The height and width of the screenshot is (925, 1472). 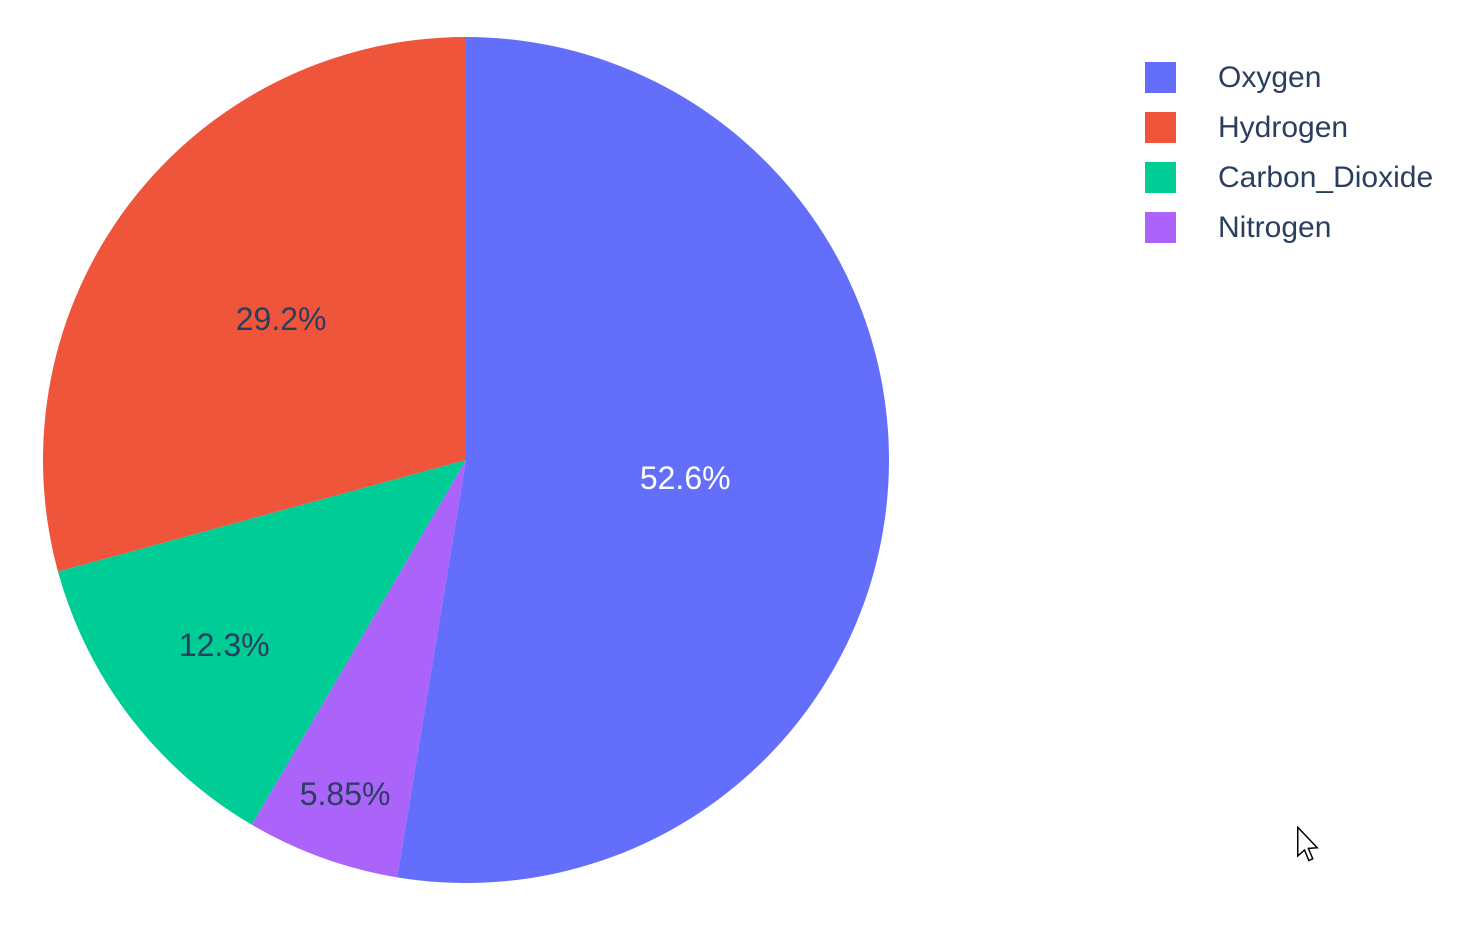 I want to click on legend-item-nitrogen: Nitrogen, so click(x=1289, y=227).